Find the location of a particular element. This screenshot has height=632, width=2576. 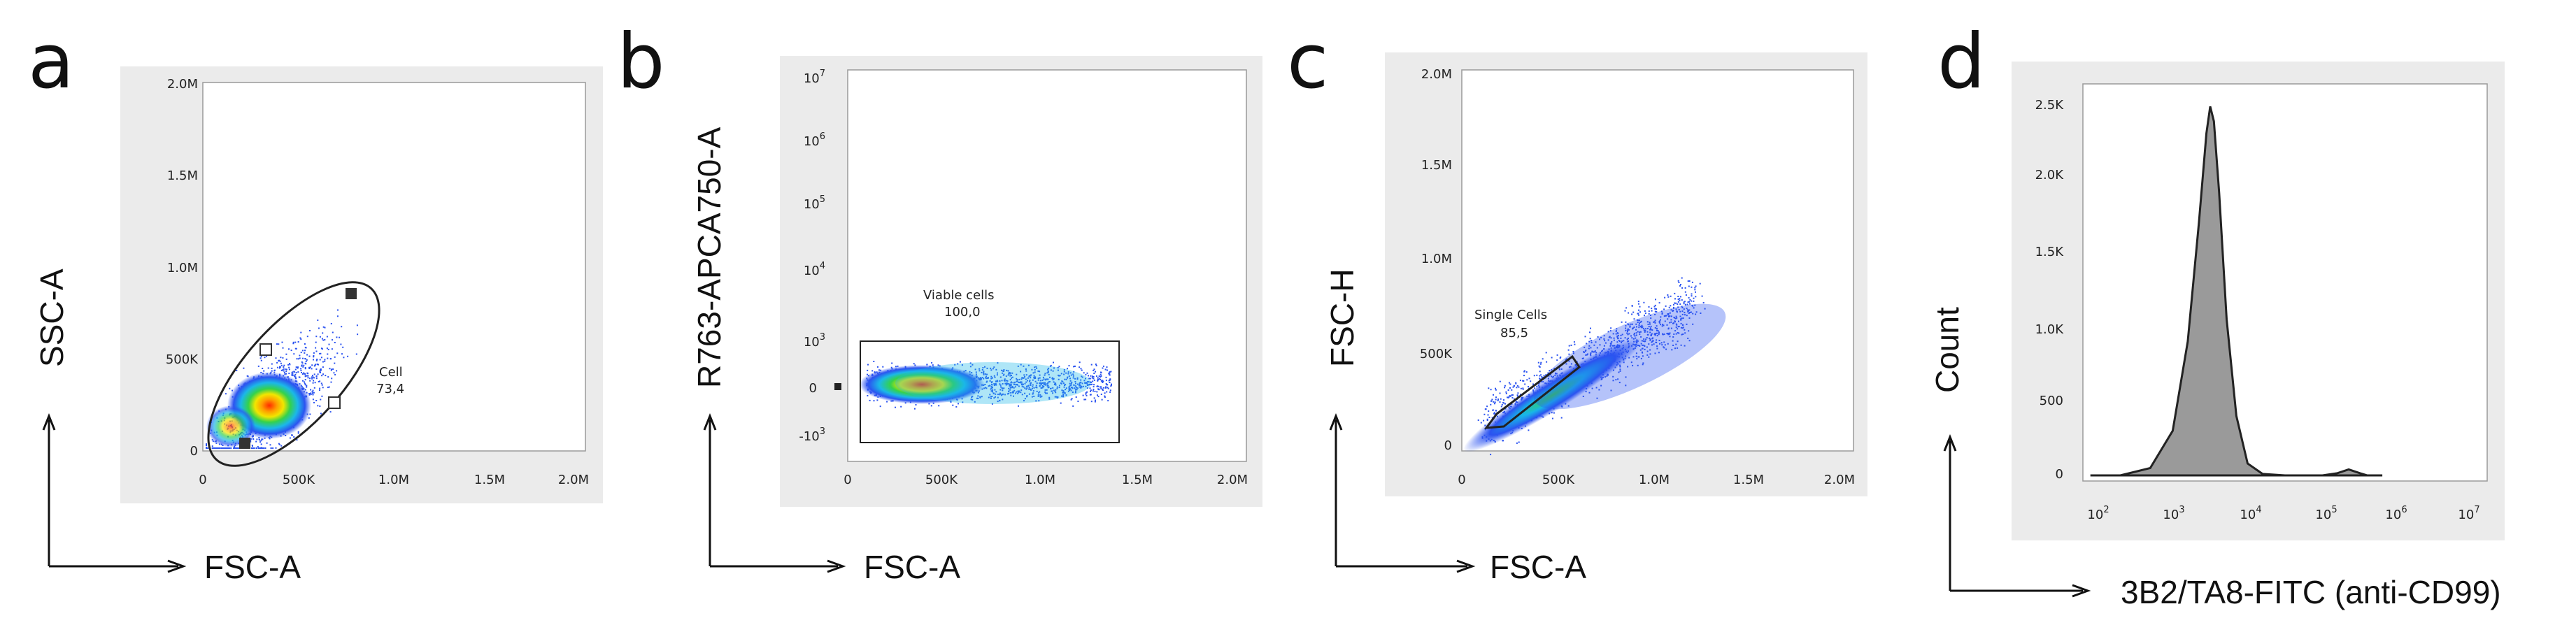

xtick-label: 103 is located at coordinates (2173, 513).